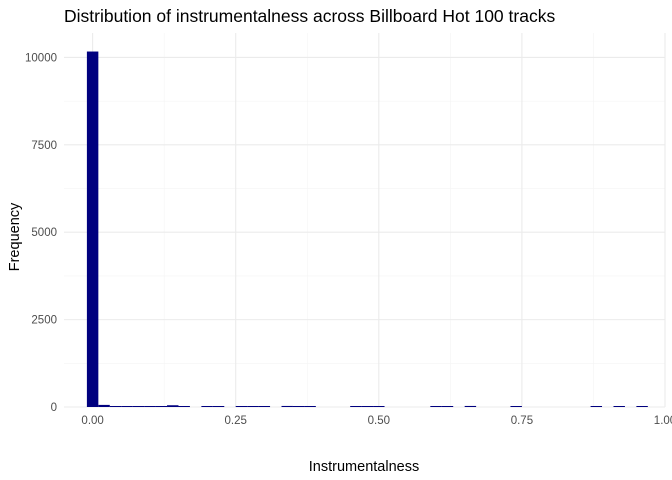 The height and width of the screenshot is (480, 672). What do you see at coordinates (44, 321) in the screenshot?
I see `y-tick-label: 2500` at bounding box center [44, 321].